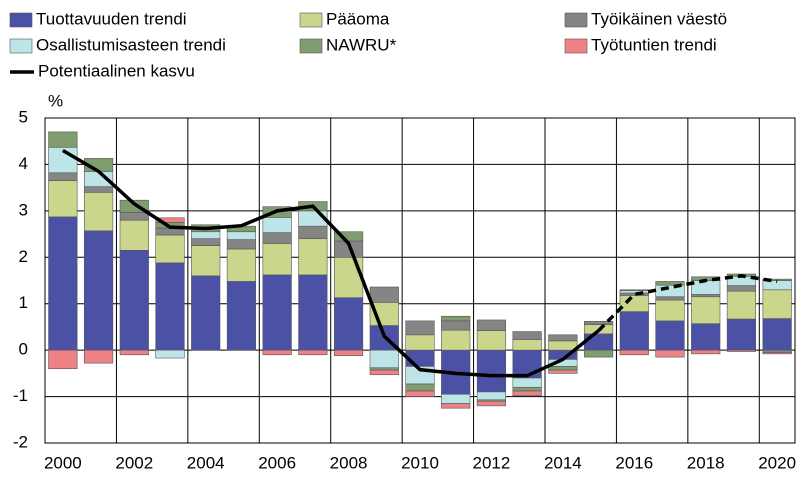 This screenshot has height=477, width=801. I want to click on y-tick-label: 4, so click(23, 163).